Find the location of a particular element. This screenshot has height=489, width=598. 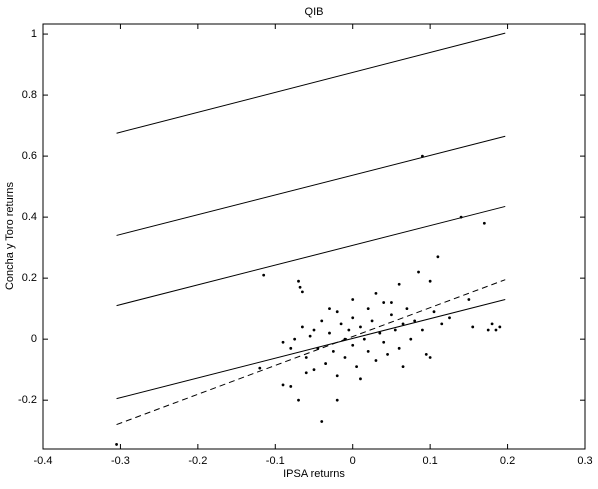

chart-title: QIB is located at coordinates (314, 12).